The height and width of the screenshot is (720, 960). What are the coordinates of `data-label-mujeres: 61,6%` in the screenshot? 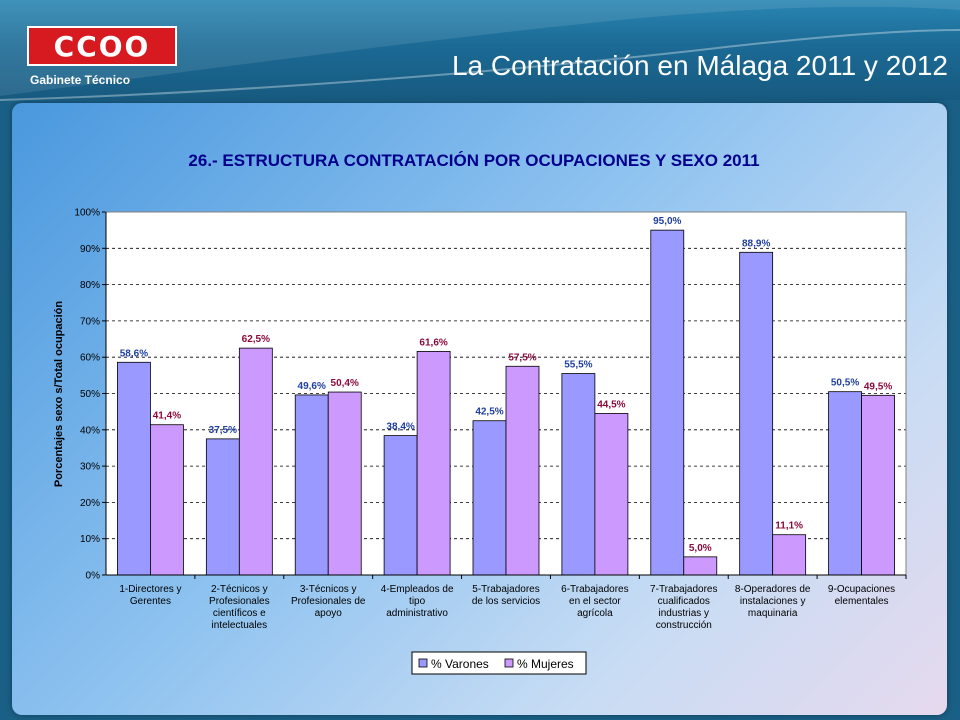 It's located at (433, 342).